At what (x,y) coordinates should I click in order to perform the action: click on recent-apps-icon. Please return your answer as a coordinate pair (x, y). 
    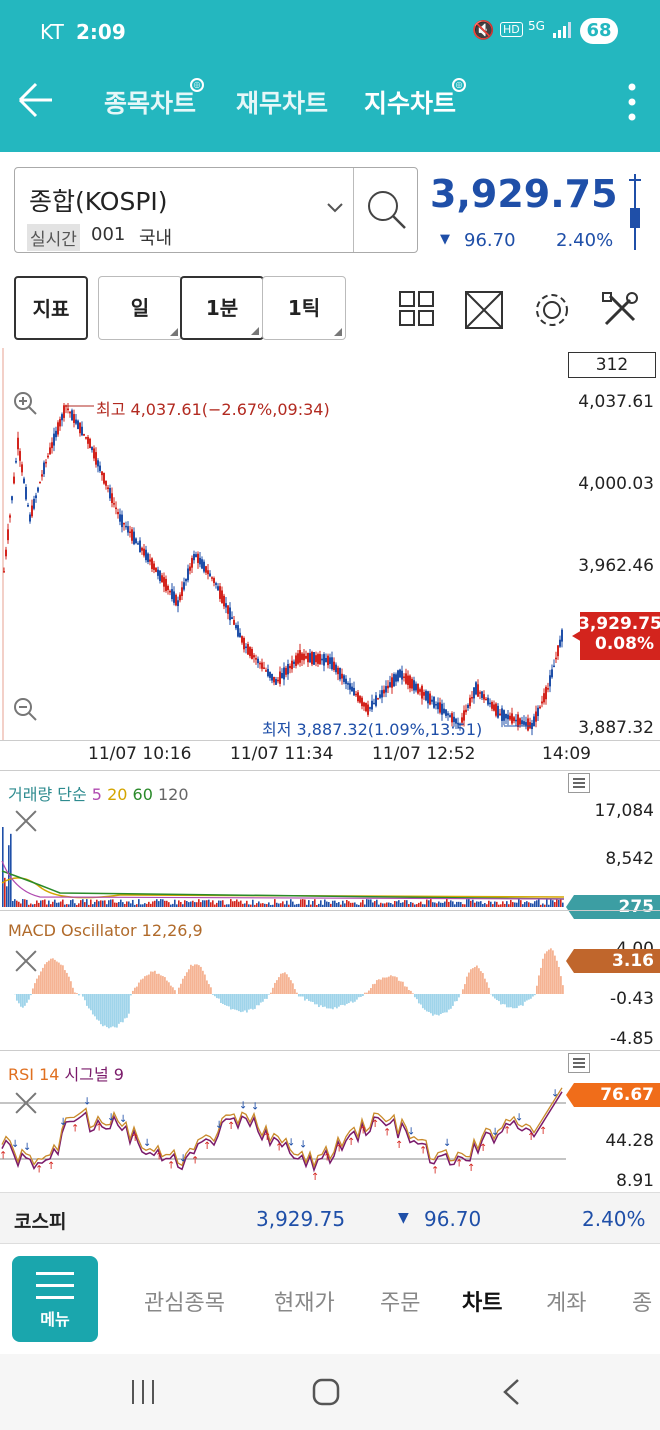
    Looking at the image, I should click on (143, 1392).